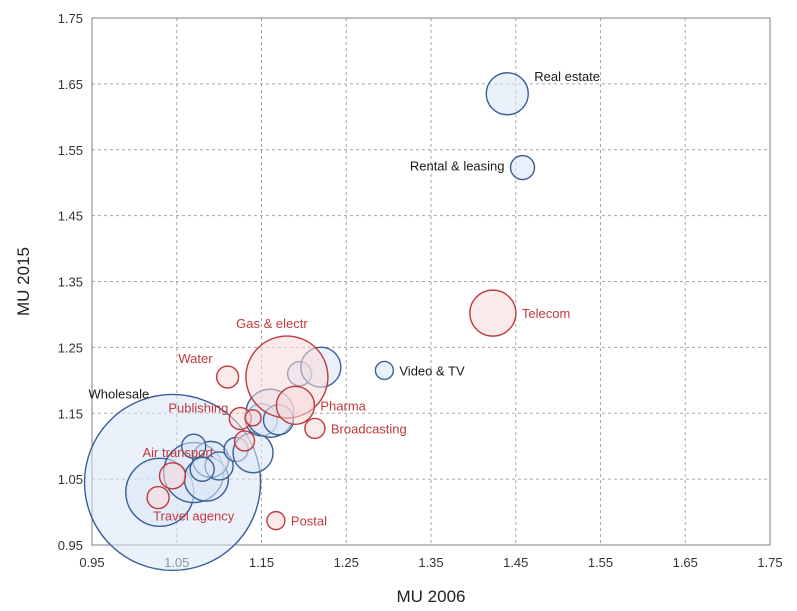 This screenshot has width=797, height=611. What do you see at coordinates (522, 167) in the screenshot?
I see `bubble-rental-leasing` at bounding box center [522, 167].